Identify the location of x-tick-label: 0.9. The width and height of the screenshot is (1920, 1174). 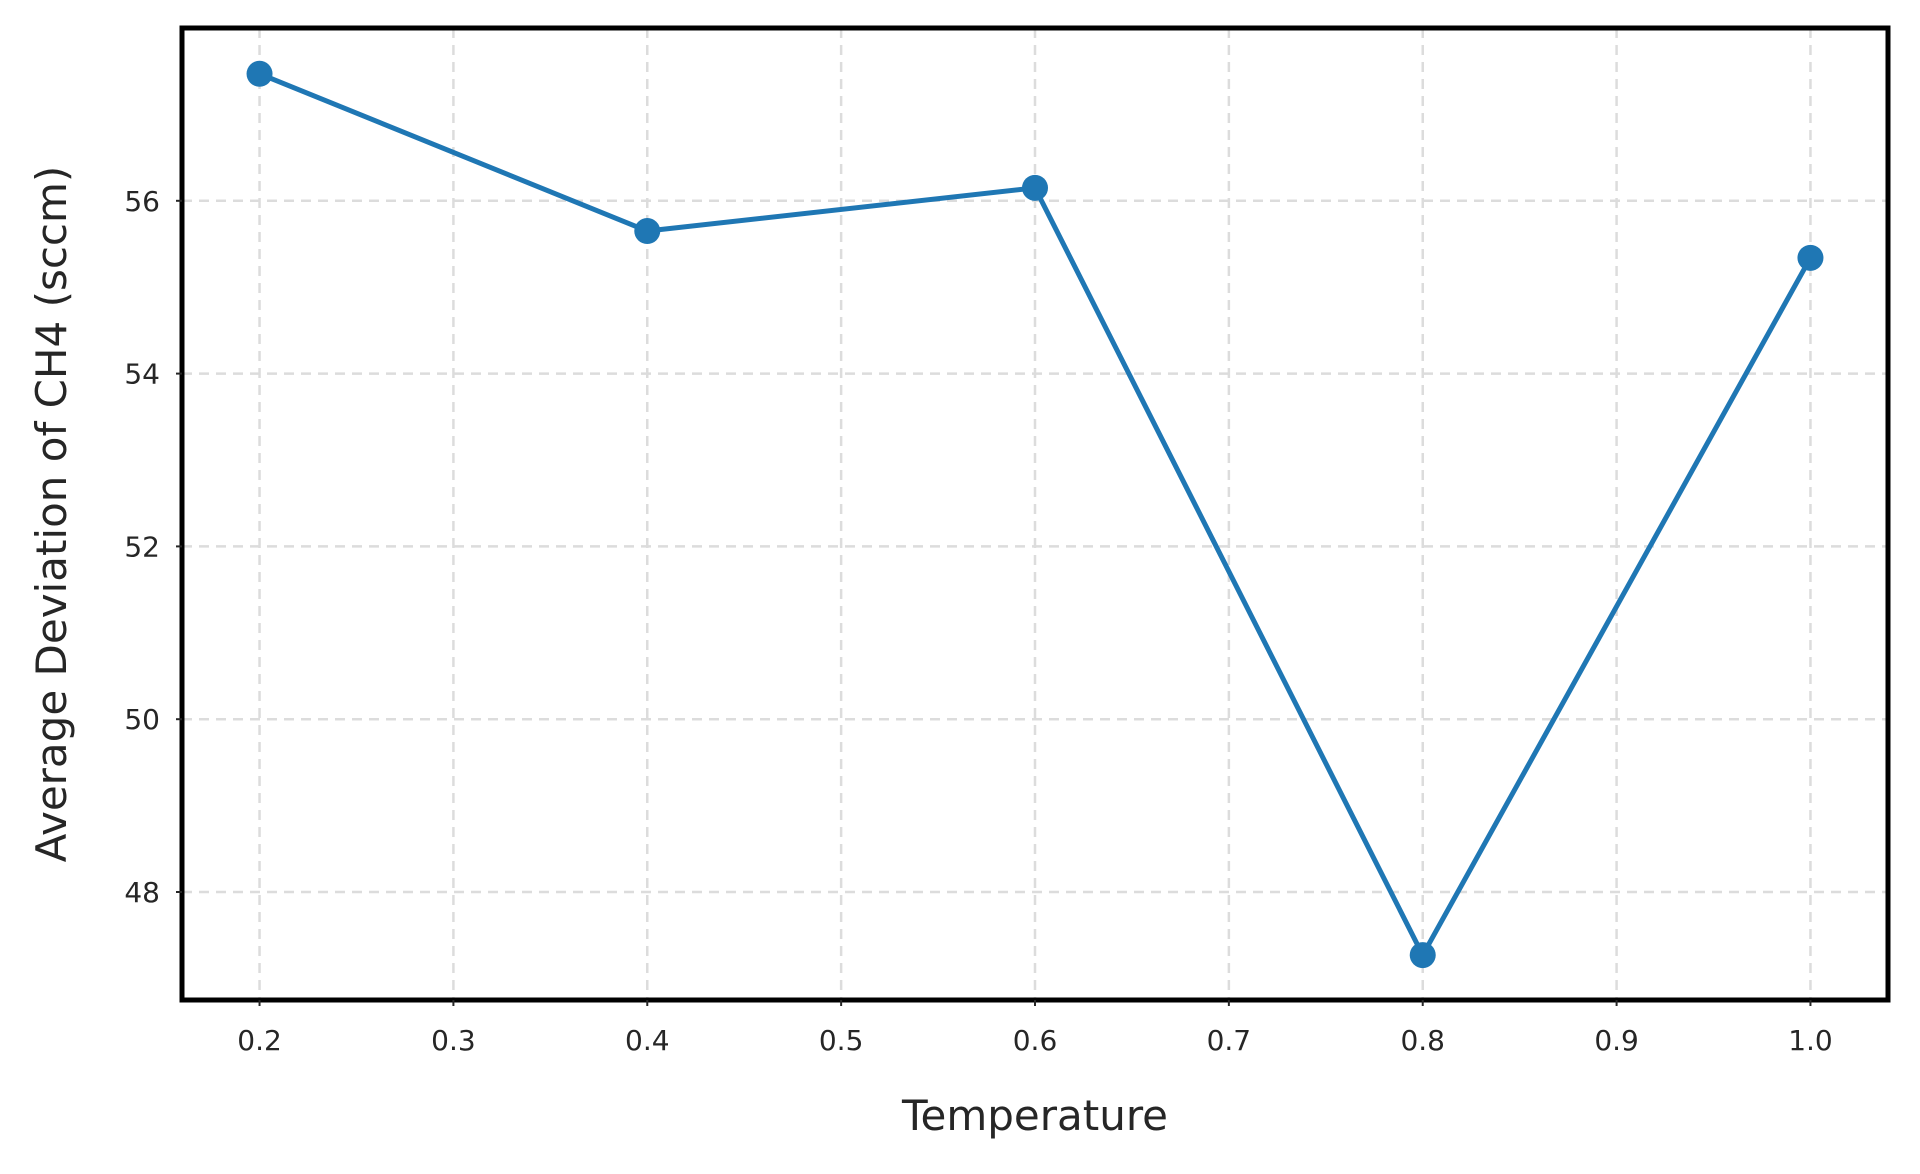
(1616, 1040).